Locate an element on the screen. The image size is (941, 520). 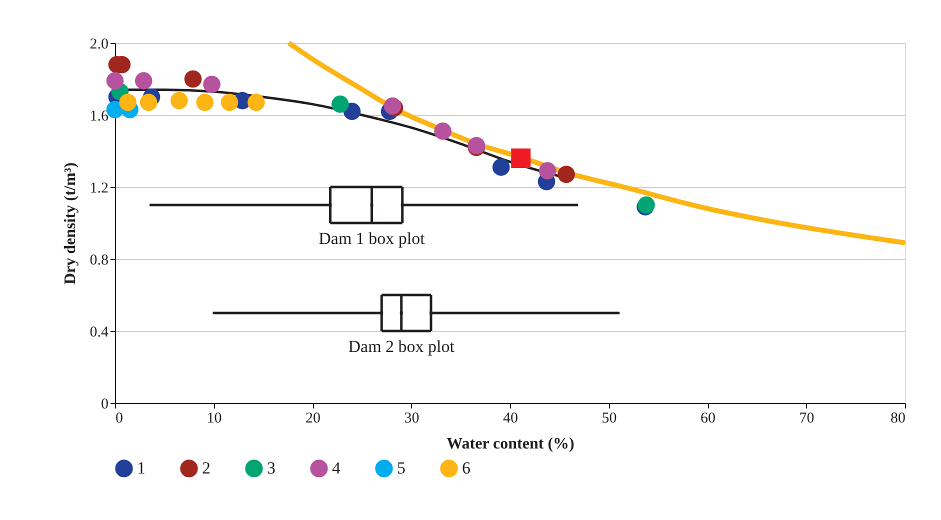
y-tick-label: 1.2 is located at coordinates (99, 188).